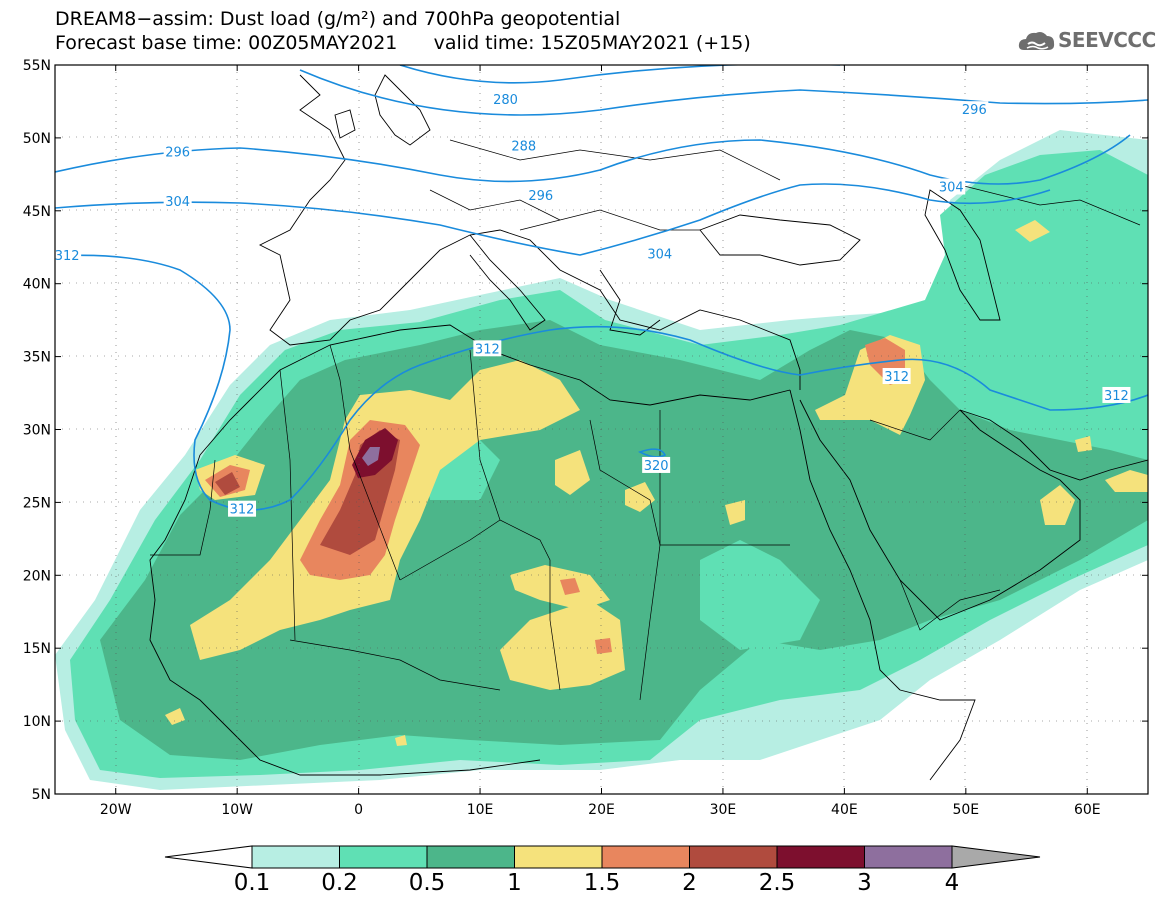 The height and width of the screenshot is (907, 1165). I want to click on colorbar: 0.1 0.2 0.5 1 1.5 2 2.5 3 4, so click(602, 870).